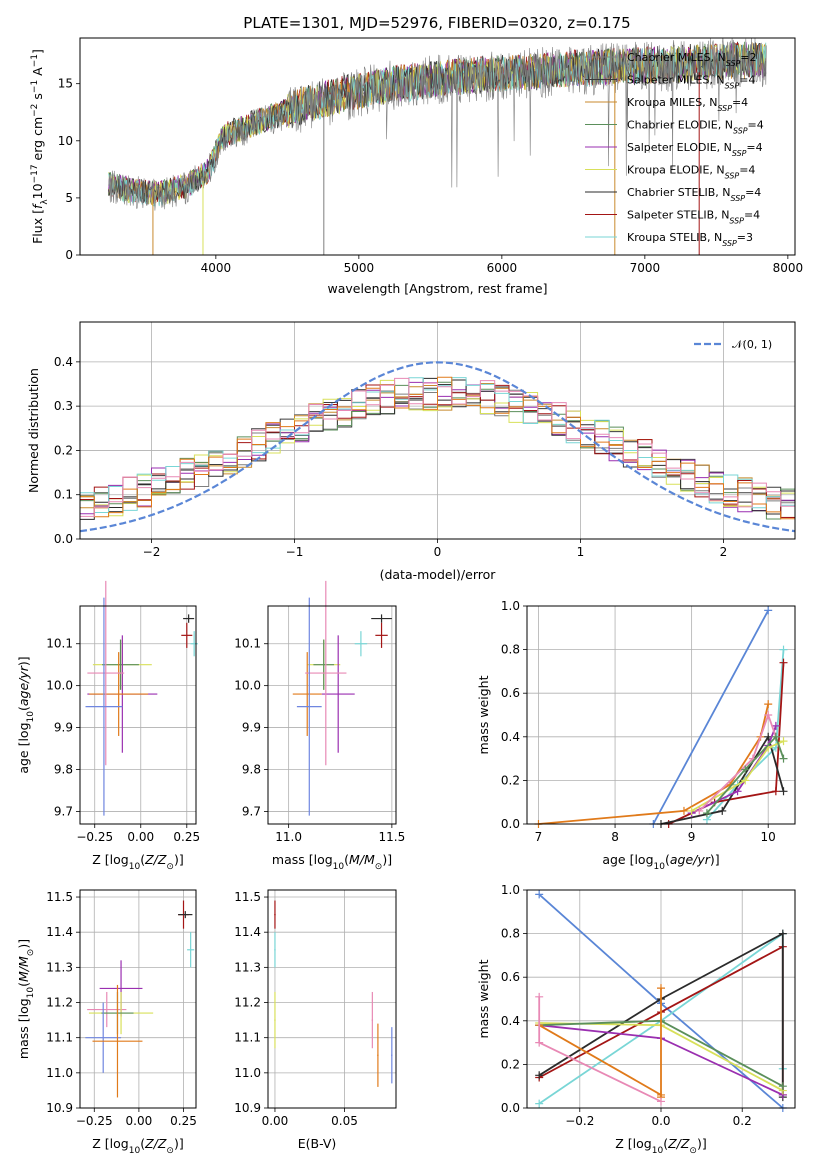  I want to click on legend-entry: Salpeter STELIB, NSSP=4, so click(693, 217).